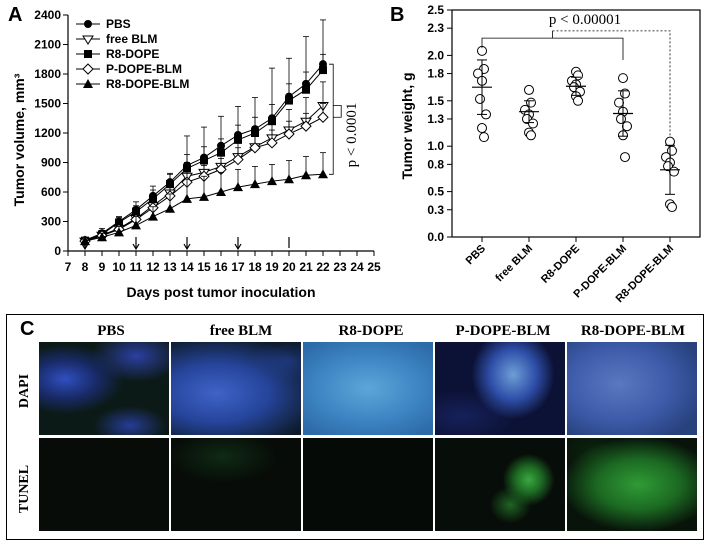 Image resolution: width=710 pixels, height=546 pixels. What do you see at coordinates (119, 267) in the screenshot?
I see `x-tick-label-a: 10` at bounding box center [119, 267].